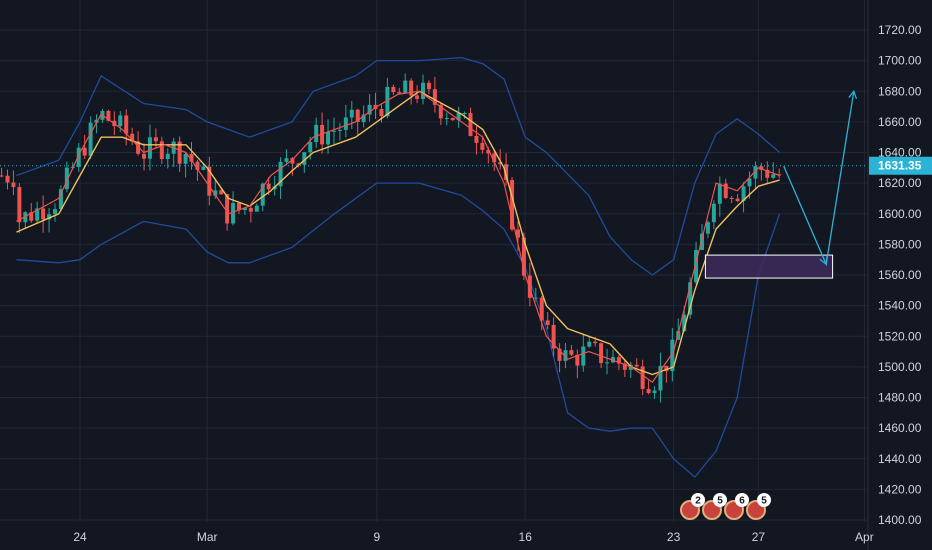 Image resolution: width=932 pixels, height=550 pixels. What do you see at coordinates (820, 178) in the screenshot?
I see `projection-arrow` at bounding box center [820, 178].